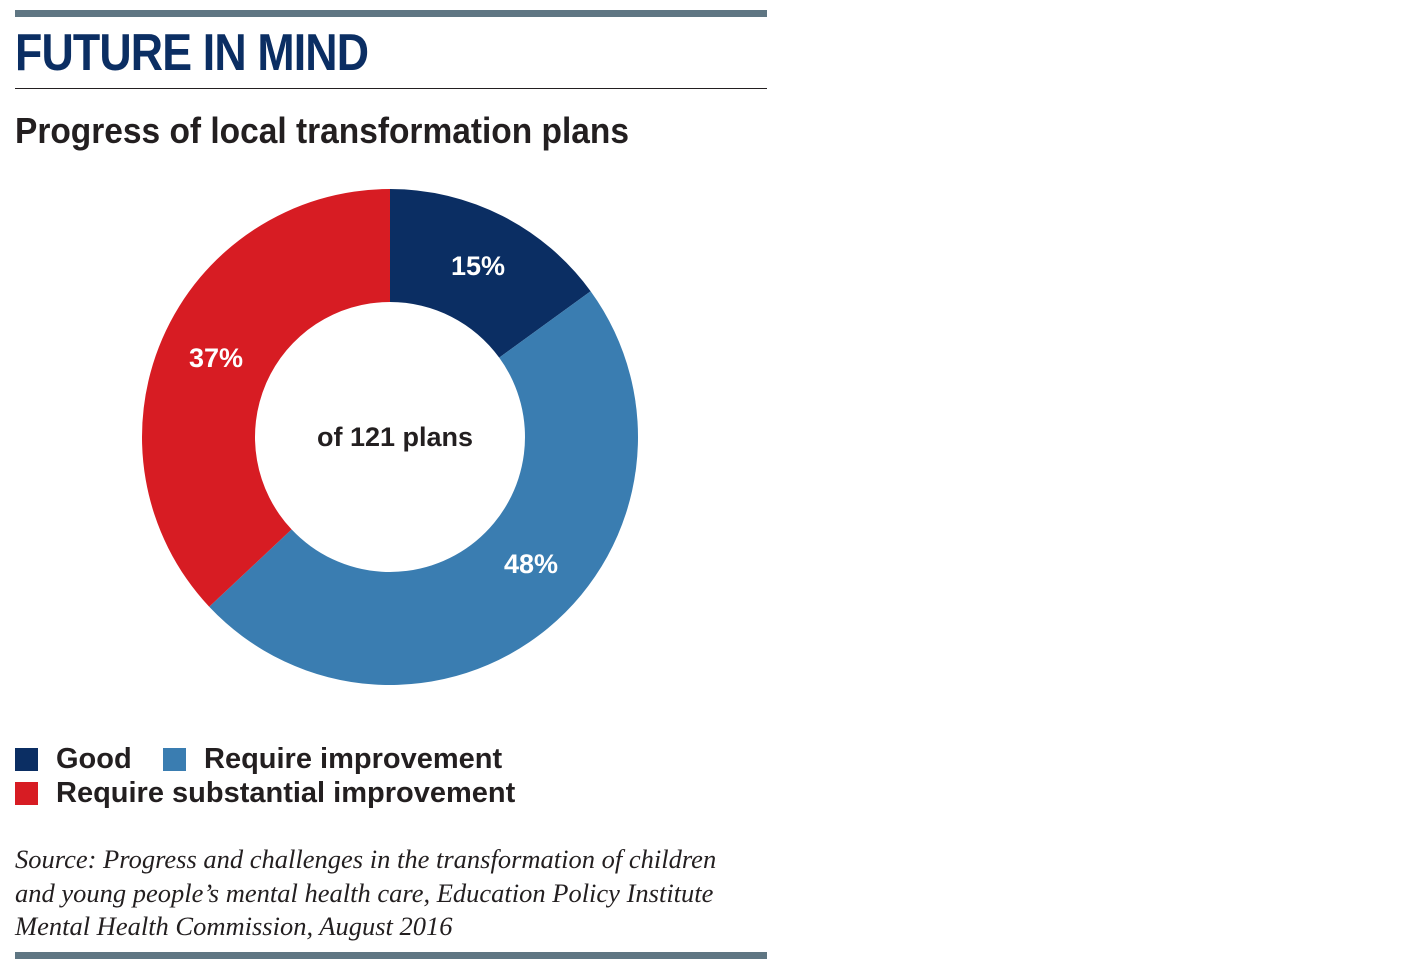  I want to click on legend-swatch-require-improvement, so click(174, 759).